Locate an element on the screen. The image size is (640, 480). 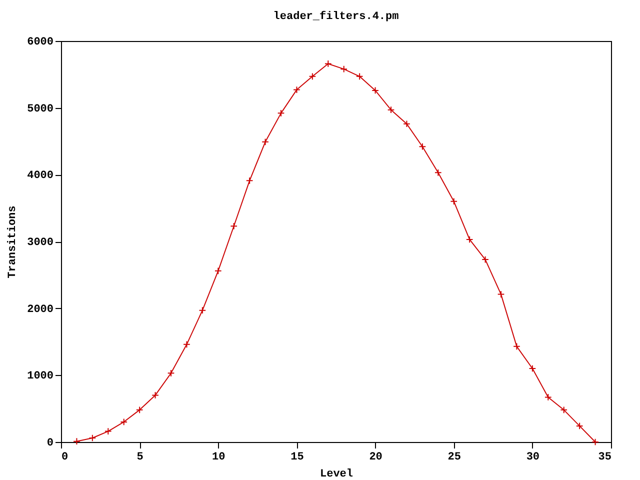
x-axis-title: Level is located at coordinates (337, 474).